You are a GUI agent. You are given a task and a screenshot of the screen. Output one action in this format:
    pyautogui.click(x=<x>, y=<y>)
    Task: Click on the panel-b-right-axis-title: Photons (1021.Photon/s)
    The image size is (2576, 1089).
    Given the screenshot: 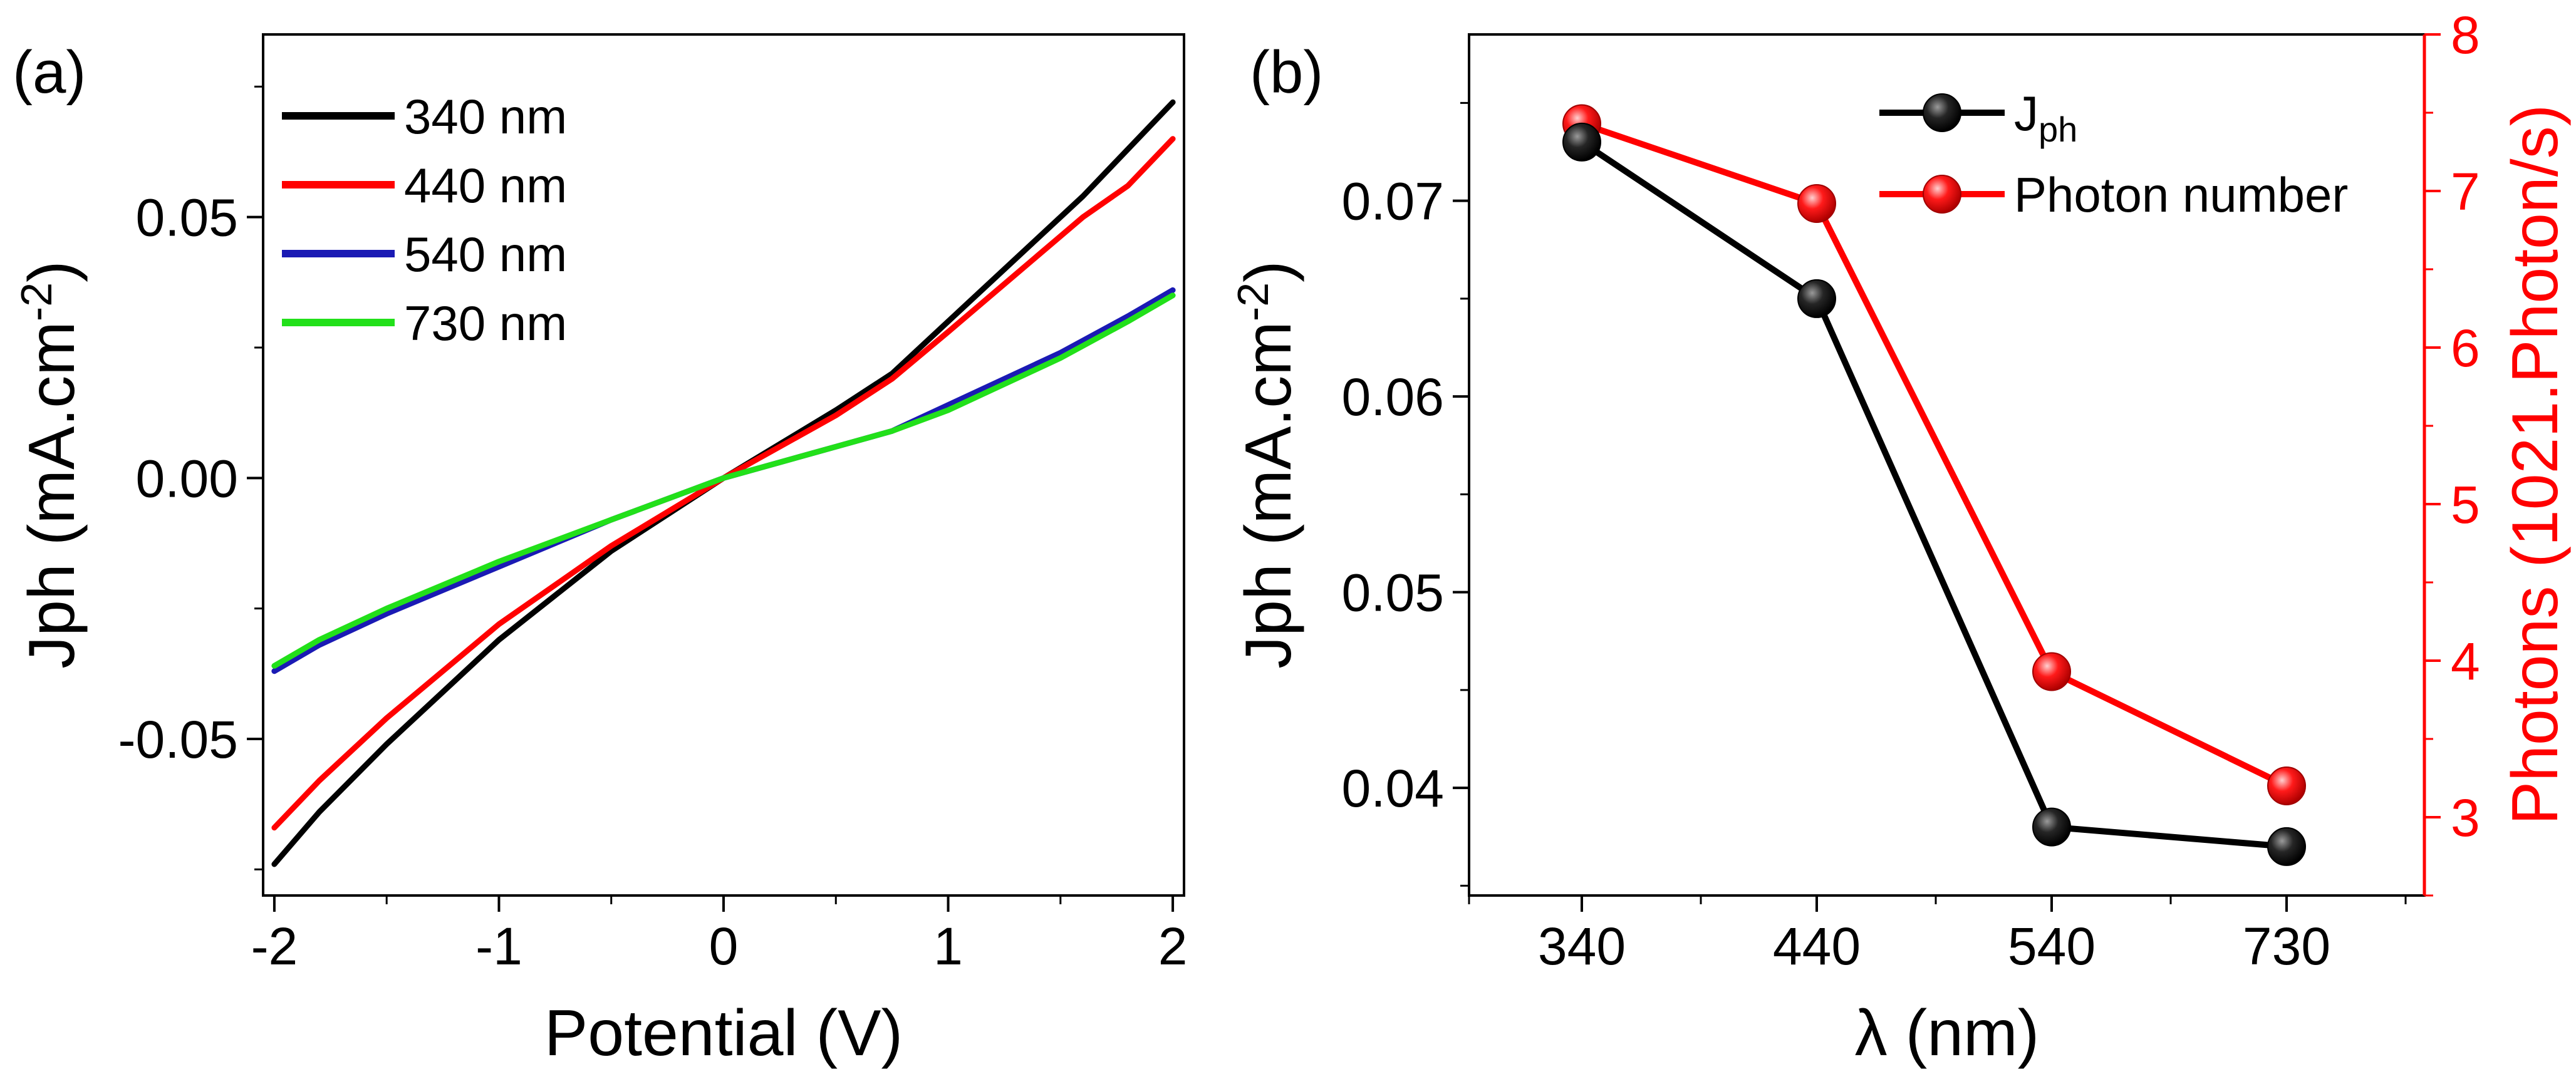 What is the action you would take?
    pyautogui.click(x=2535, y=465)
    